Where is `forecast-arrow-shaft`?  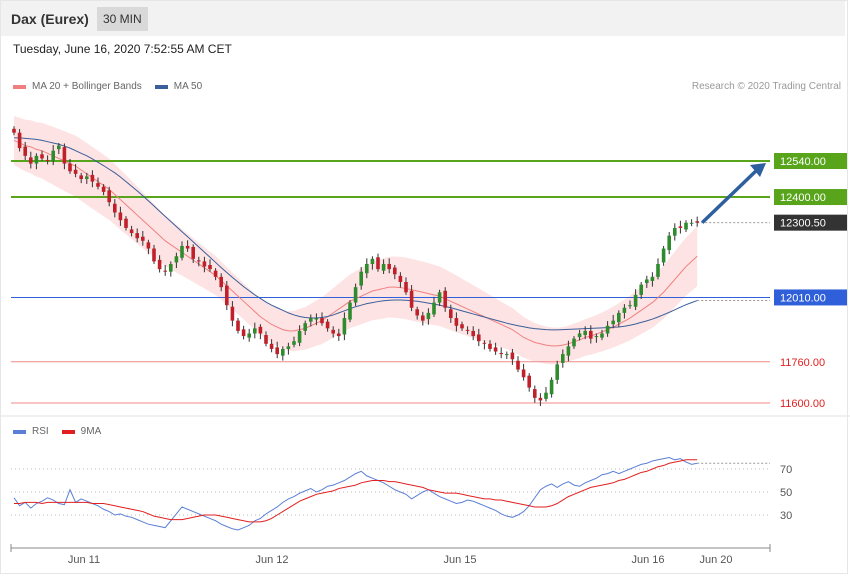
forecast-arrow-shaft is located at coordinates (730, 195).